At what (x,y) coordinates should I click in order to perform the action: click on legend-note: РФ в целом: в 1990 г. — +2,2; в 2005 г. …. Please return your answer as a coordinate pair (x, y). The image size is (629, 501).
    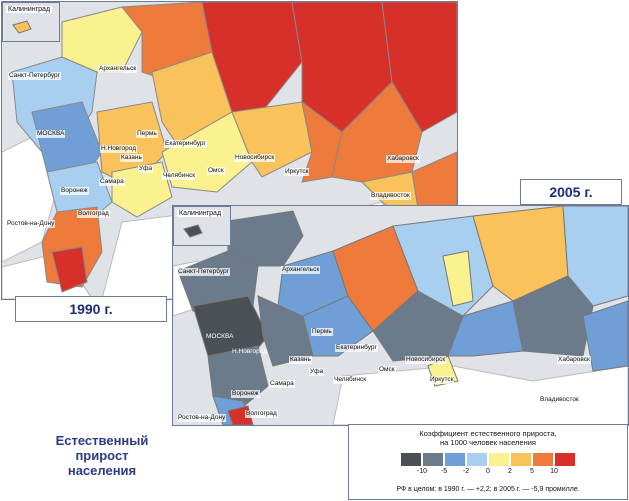
    Looking at the image, I should click on (488, 489).